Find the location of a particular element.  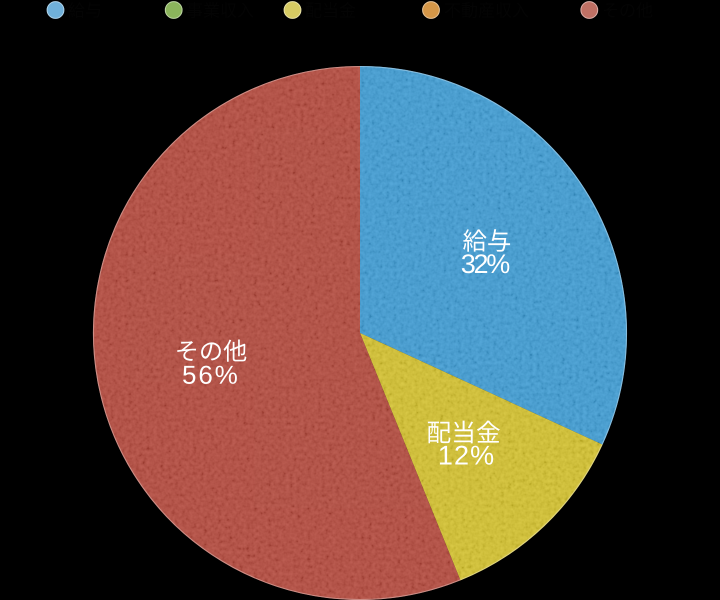

svg-text: 不動産収入 is located at coordinates (486, 11).